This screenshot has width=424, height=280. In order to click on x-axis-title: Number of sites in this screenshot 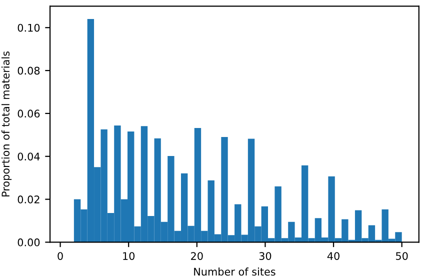, I will do `click(235, 272)`.